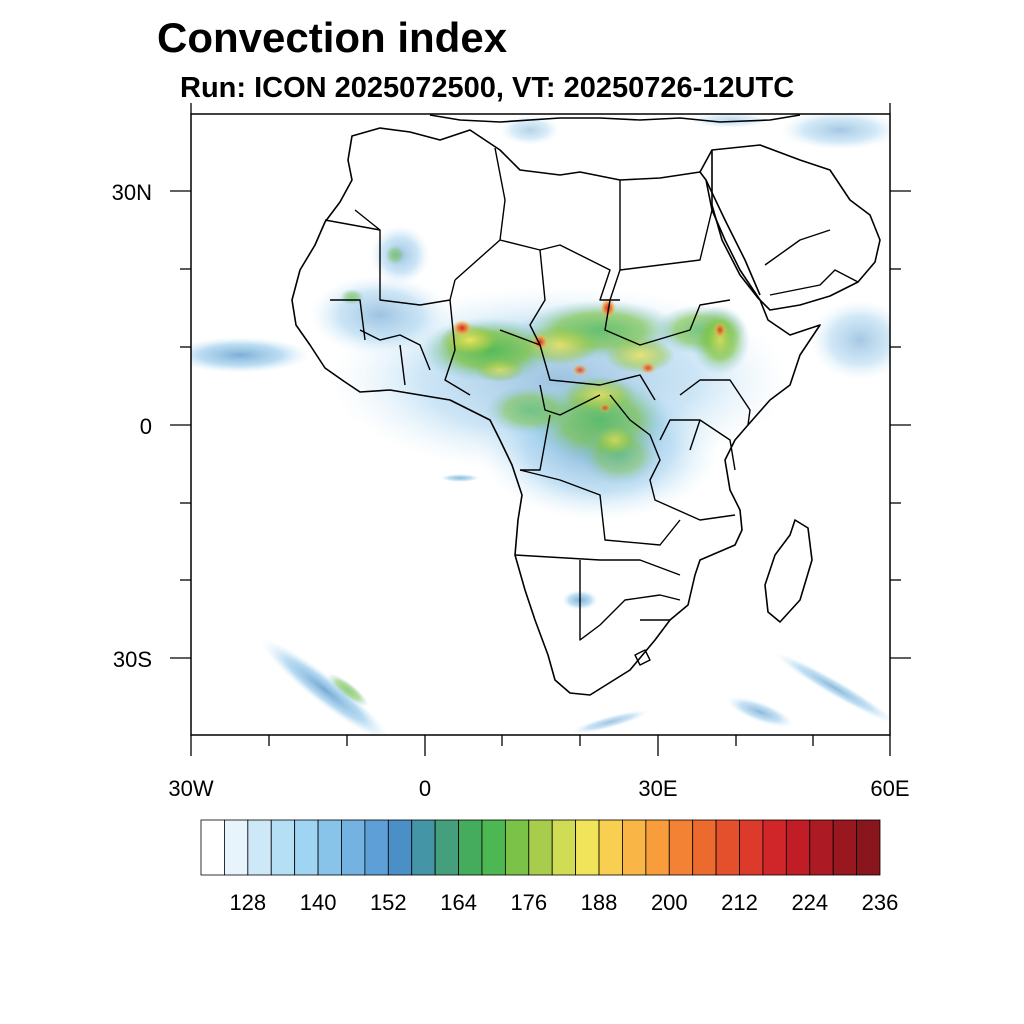 The height and width of the screenshot is (1024, 1024). I want to click on lon-label-30e: 30E, so click(658, 788).